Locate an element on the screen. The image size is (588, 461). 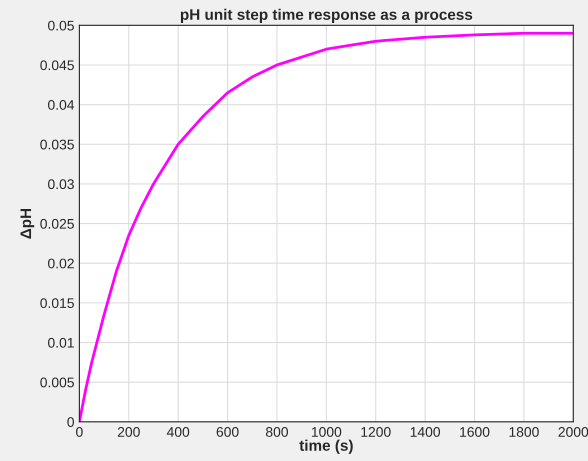
x-tick-label: 600 is located at coordinates (227, 432).